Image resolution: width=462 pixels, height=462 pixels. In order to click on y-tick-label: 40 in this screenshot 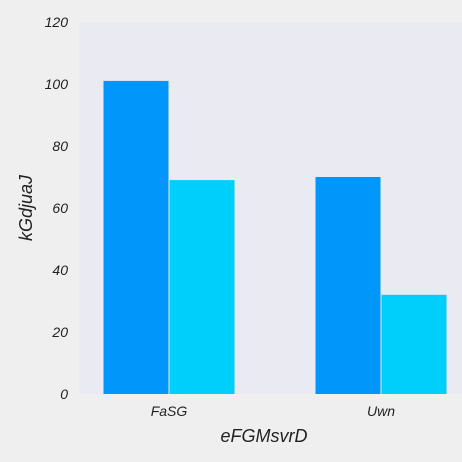, I will do `click(60, 270)`.